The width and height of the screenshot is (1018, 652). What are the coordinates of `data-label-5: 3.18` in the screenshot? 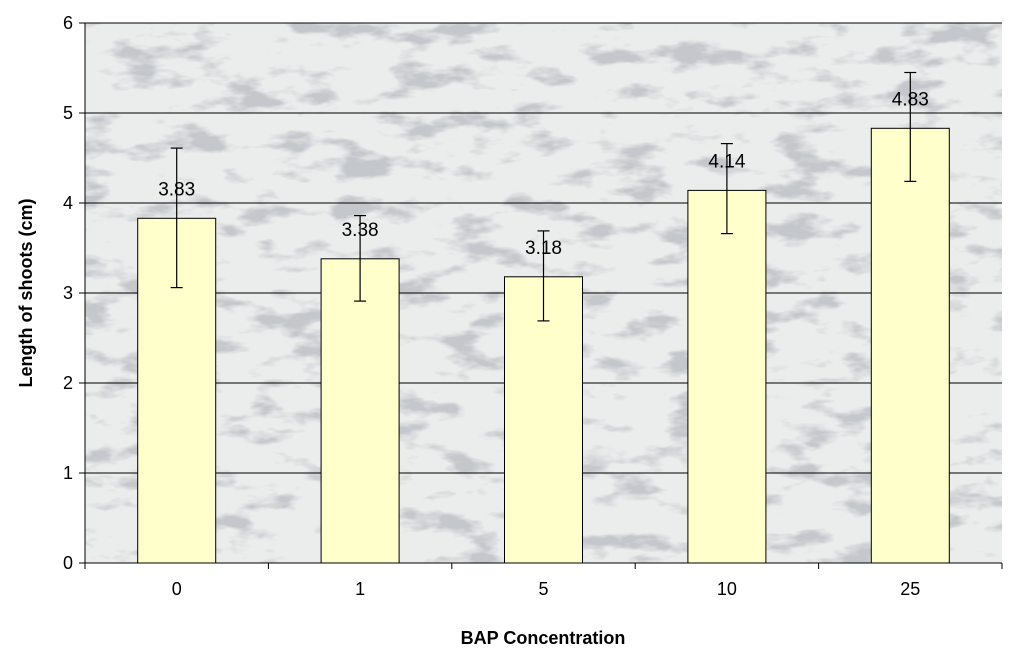 It's located at (543, 248).